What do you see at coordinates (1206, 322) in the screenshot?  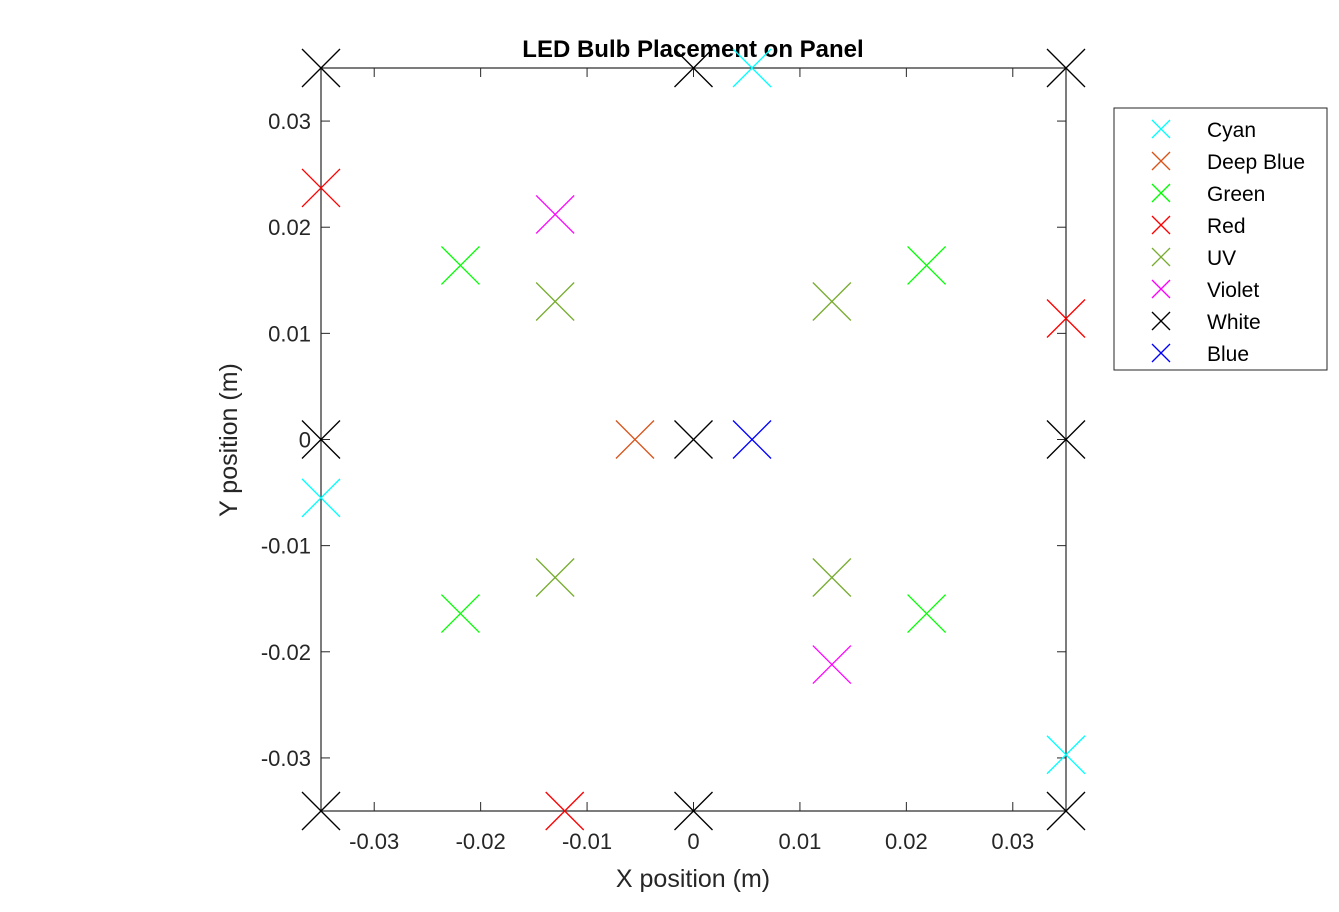 I see `legend-item: White` at bounding box center [1206, 322].